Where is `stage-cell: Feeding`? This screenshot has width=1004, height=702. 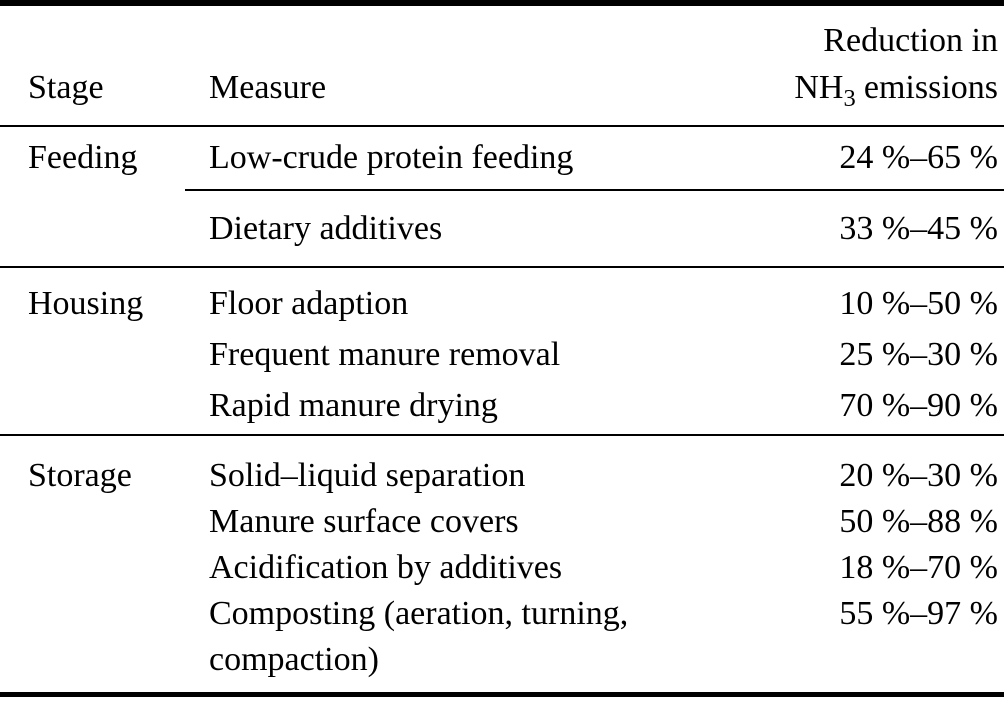 stage-cell: Feeding is located at coordinates (83, 157).